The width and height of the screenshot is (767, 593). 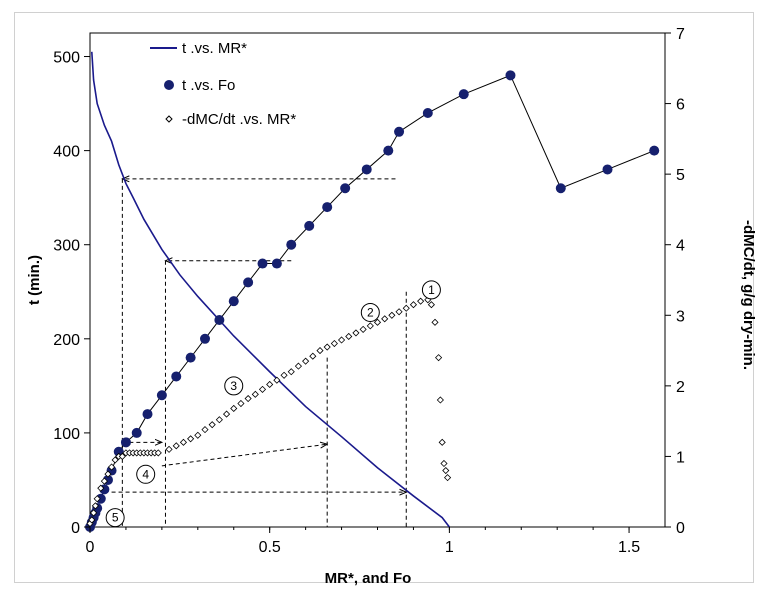 I want to click on legend-diamond-marker, so click(x=169, y=119).